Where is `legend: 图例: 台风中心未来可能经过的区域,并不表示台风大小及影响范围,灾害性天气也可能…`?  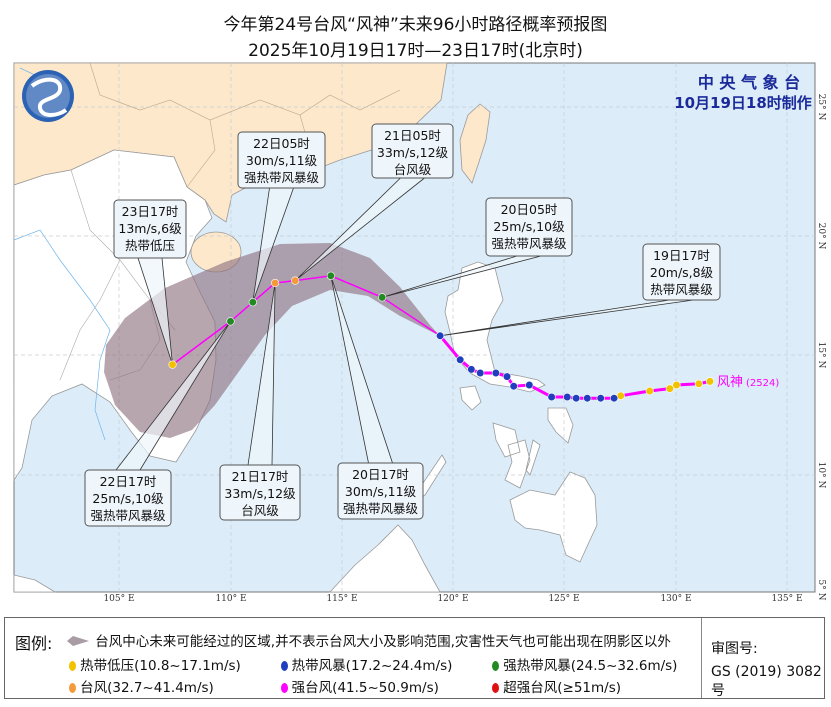
legend: 图例: 台风中心未来可能经过的区域,并不表示台风大小及影响范围,灾害性天气也可能… is located at coordinates (414, 658).